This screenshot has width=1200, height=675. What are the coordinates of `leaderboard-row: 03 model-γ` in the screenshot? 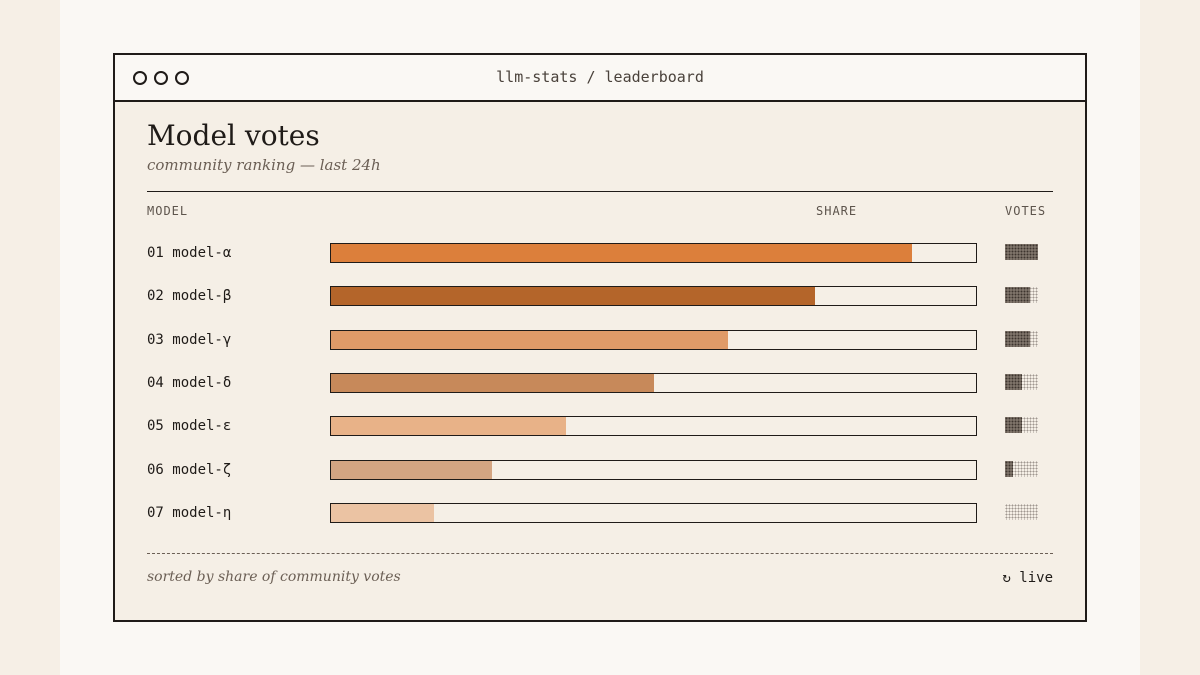 It's located at (600, 341).